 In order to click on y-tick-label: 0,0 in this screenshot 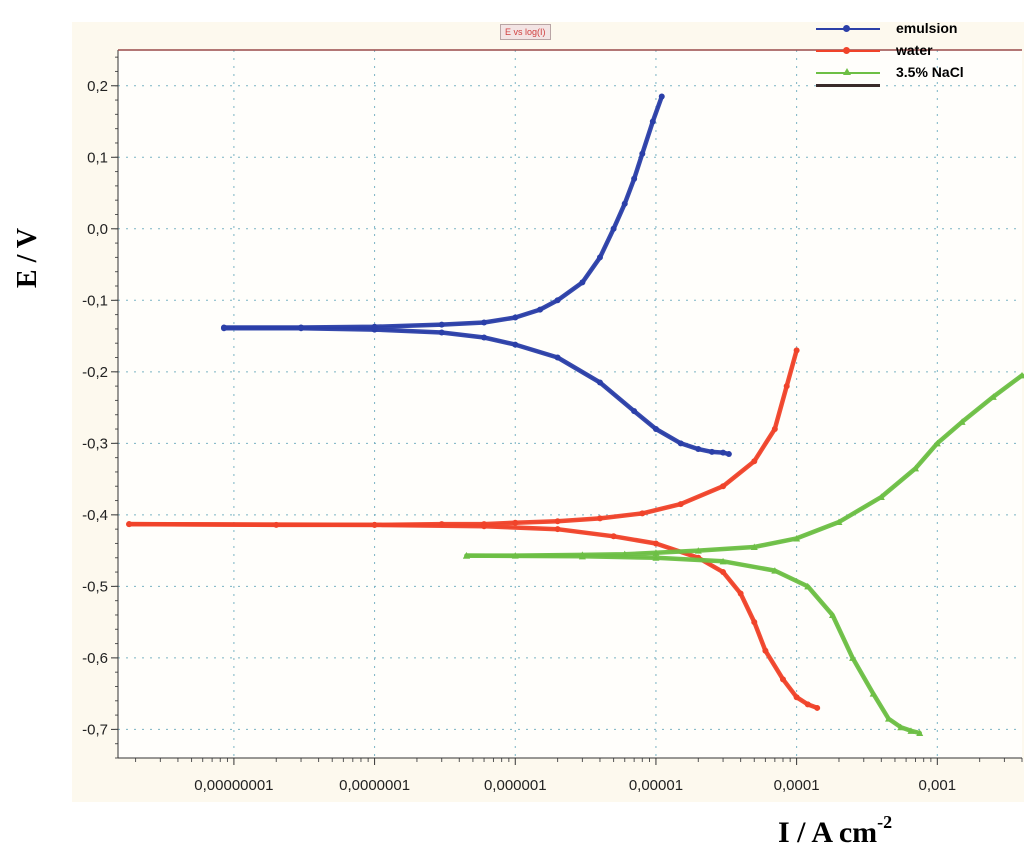, I will do `click(97, 229)`.